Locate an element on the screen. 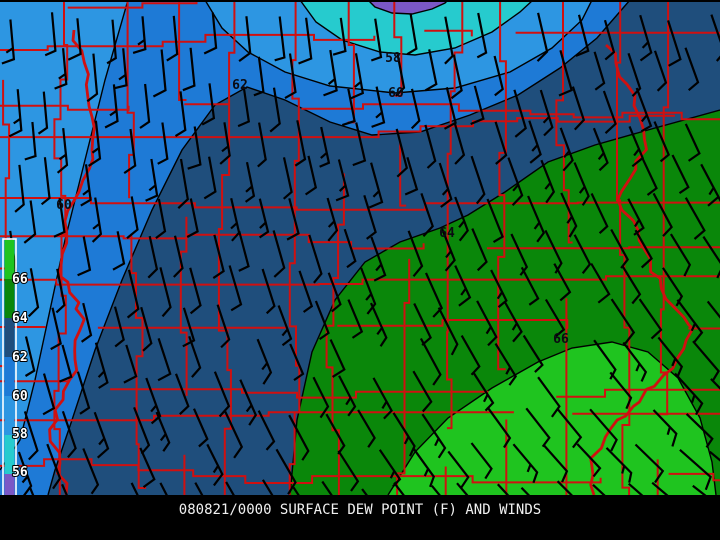 This screenshot has height=540, width=720. colorbar-tick-label: 60 is located at coordinates (20, 396).